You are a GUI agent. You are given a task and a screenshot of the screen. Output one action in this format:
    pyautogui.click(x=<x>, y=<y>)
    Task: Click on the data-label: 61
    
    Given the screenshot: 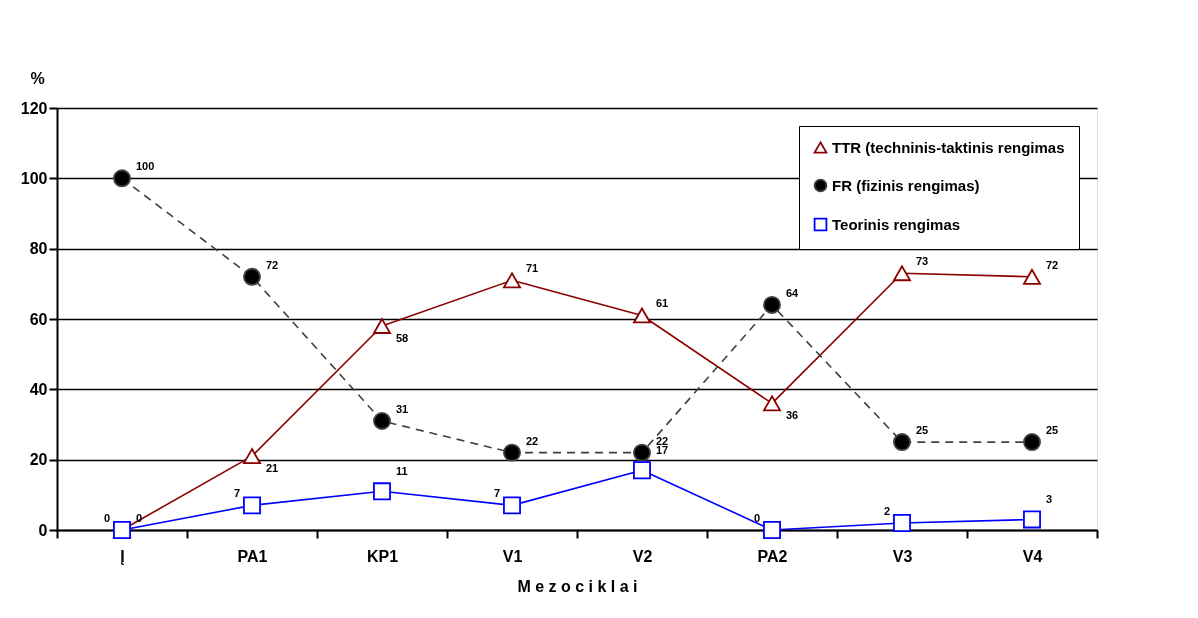 What is the action you would take?
    pyautogui.click(x=662, y=303)
    